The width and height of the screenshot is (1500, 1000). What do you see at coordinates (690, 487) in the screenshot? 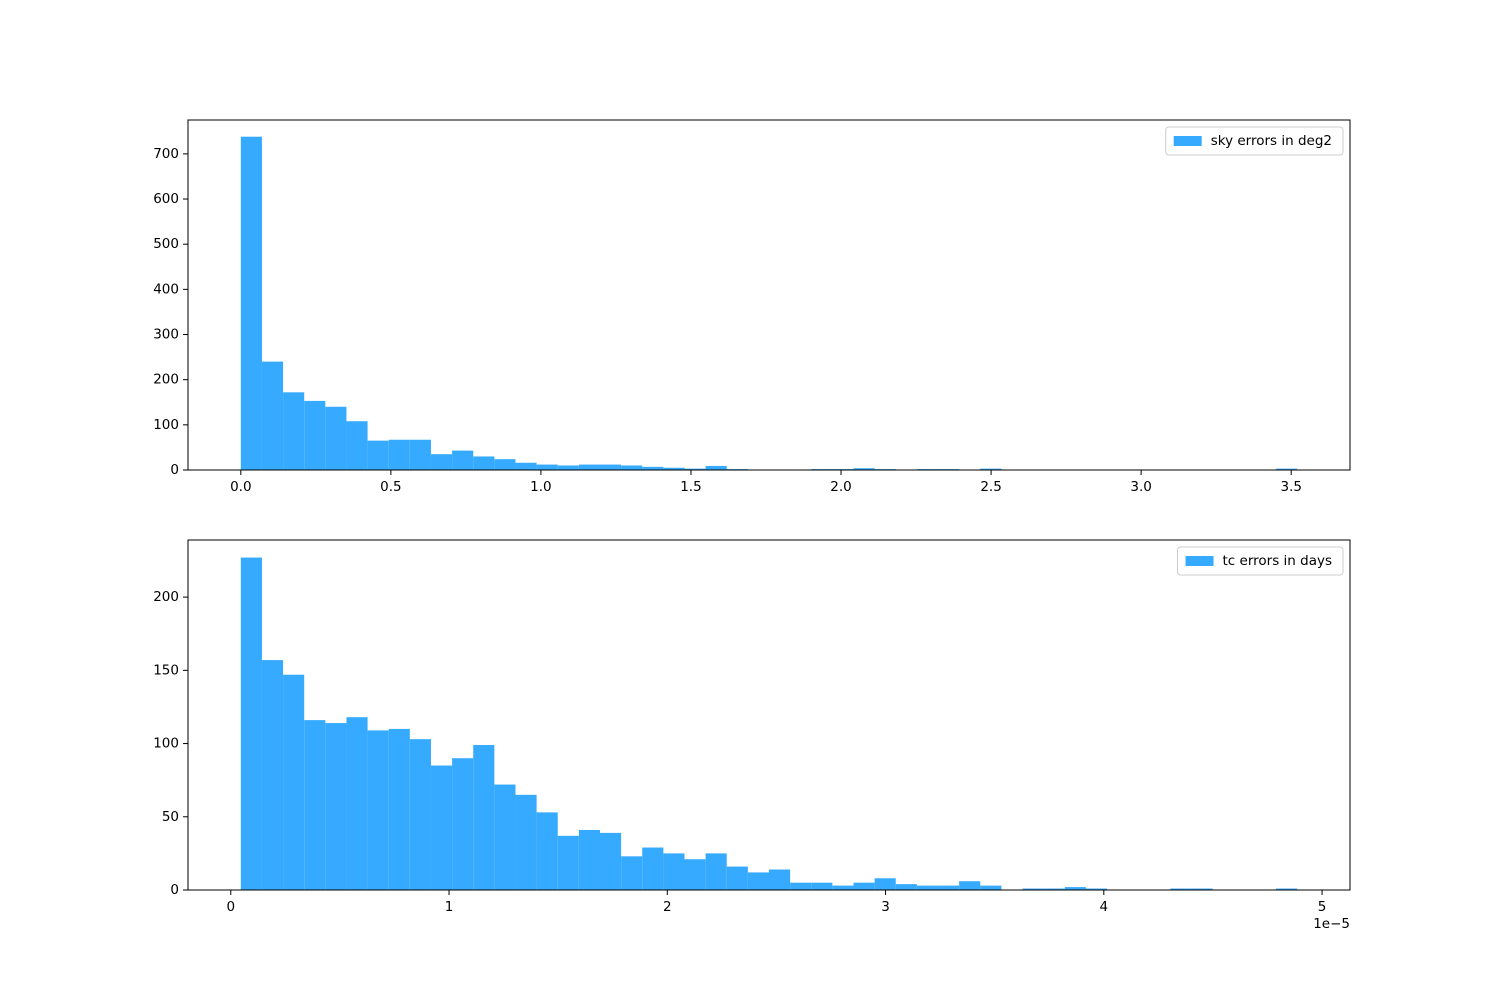
I see `x-tick-label: 1.5` at bounding box center [690, 487].